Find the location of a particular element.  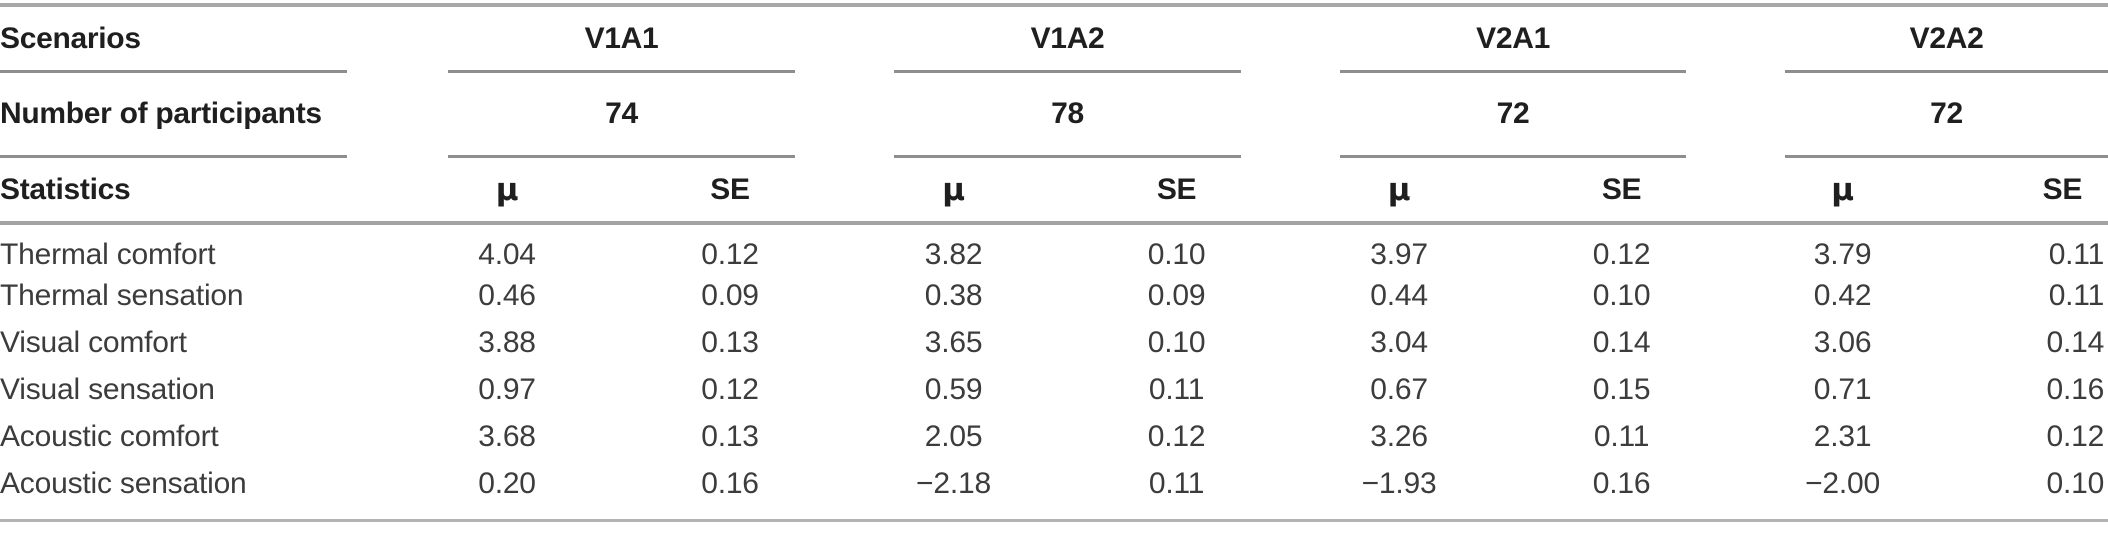

value-cell: 0.97 is located at coordinates (507, 389).